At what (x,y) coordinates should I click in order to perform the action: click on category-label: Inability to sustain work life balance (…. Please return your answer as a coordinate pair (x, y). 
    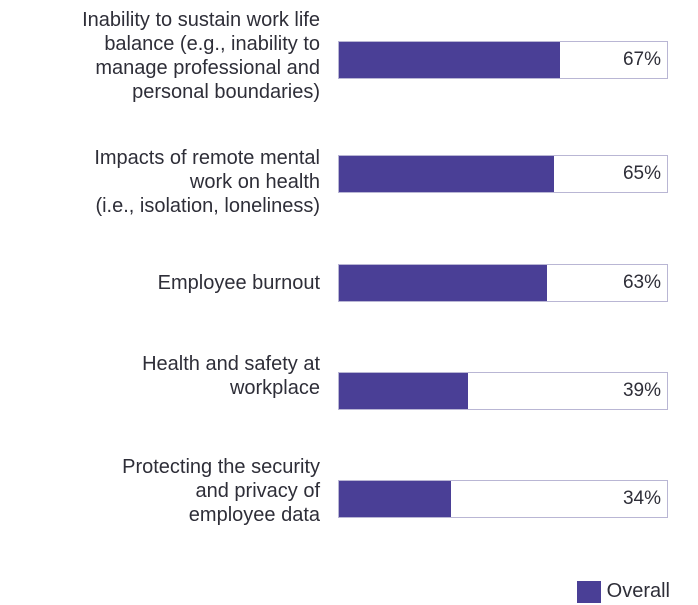
    Looking at the image, I should click on (201, 56).